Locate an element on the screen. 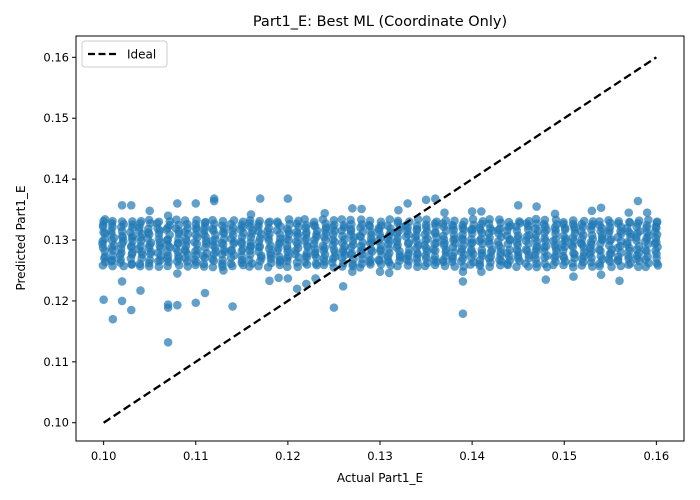  x-axis-label: Actual Part1_E is located at coordinates (380, 478).